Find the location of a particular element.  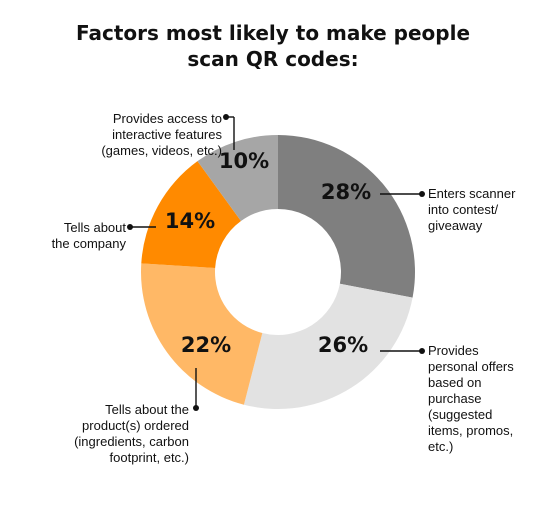

slice-label-products: 22% is located at coordinates (206, 345).